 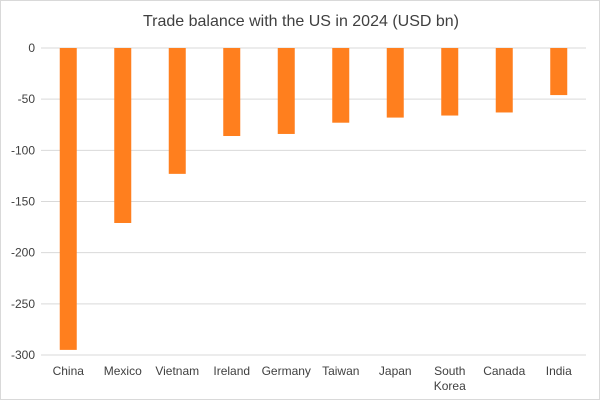 I want to click on y-tick-label: 0, so click(x=31, y=48).